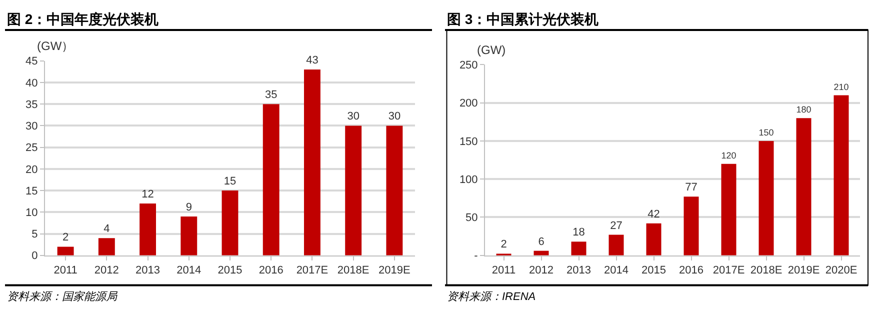 This screenshot has height=324, width=872. Describe the element at coordinates (32, 170) in the screenshot. I see `y-tick-label: 20` at that location.